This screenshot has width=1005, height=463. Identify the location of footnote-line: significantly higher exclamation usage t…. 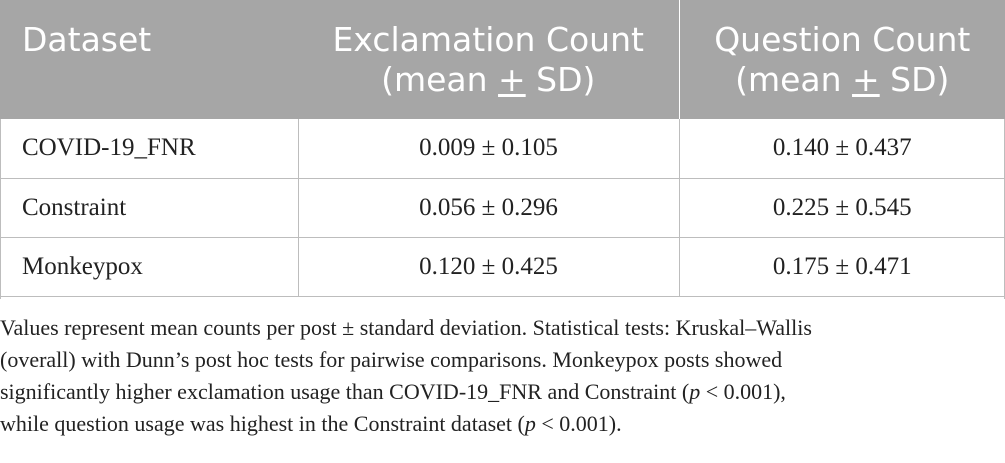
(500, 392).